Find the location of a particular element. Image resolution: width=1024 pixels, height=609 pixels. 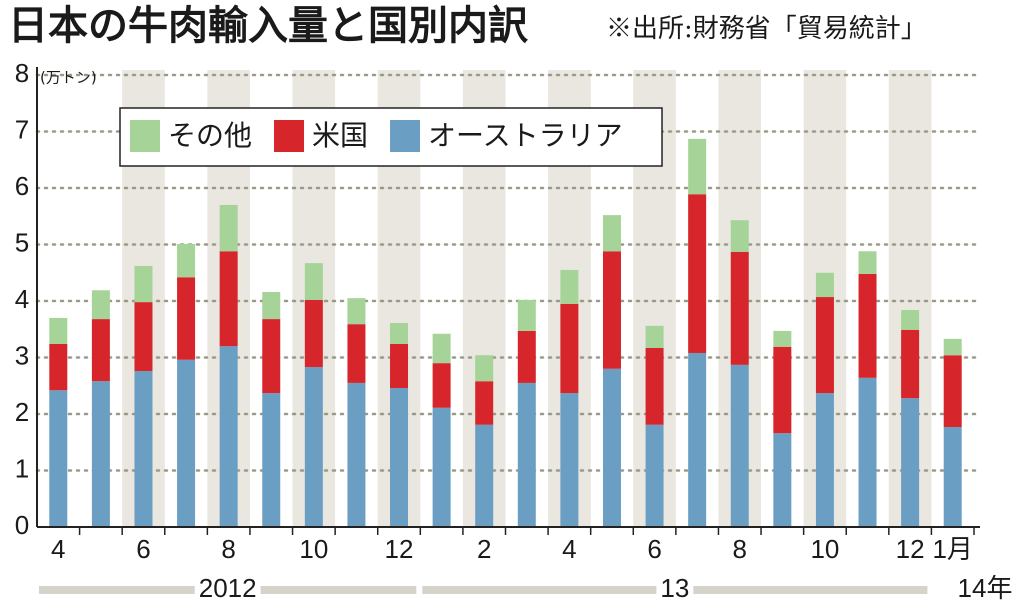

legend-label: 米国 is located at coordinates (340, 135).